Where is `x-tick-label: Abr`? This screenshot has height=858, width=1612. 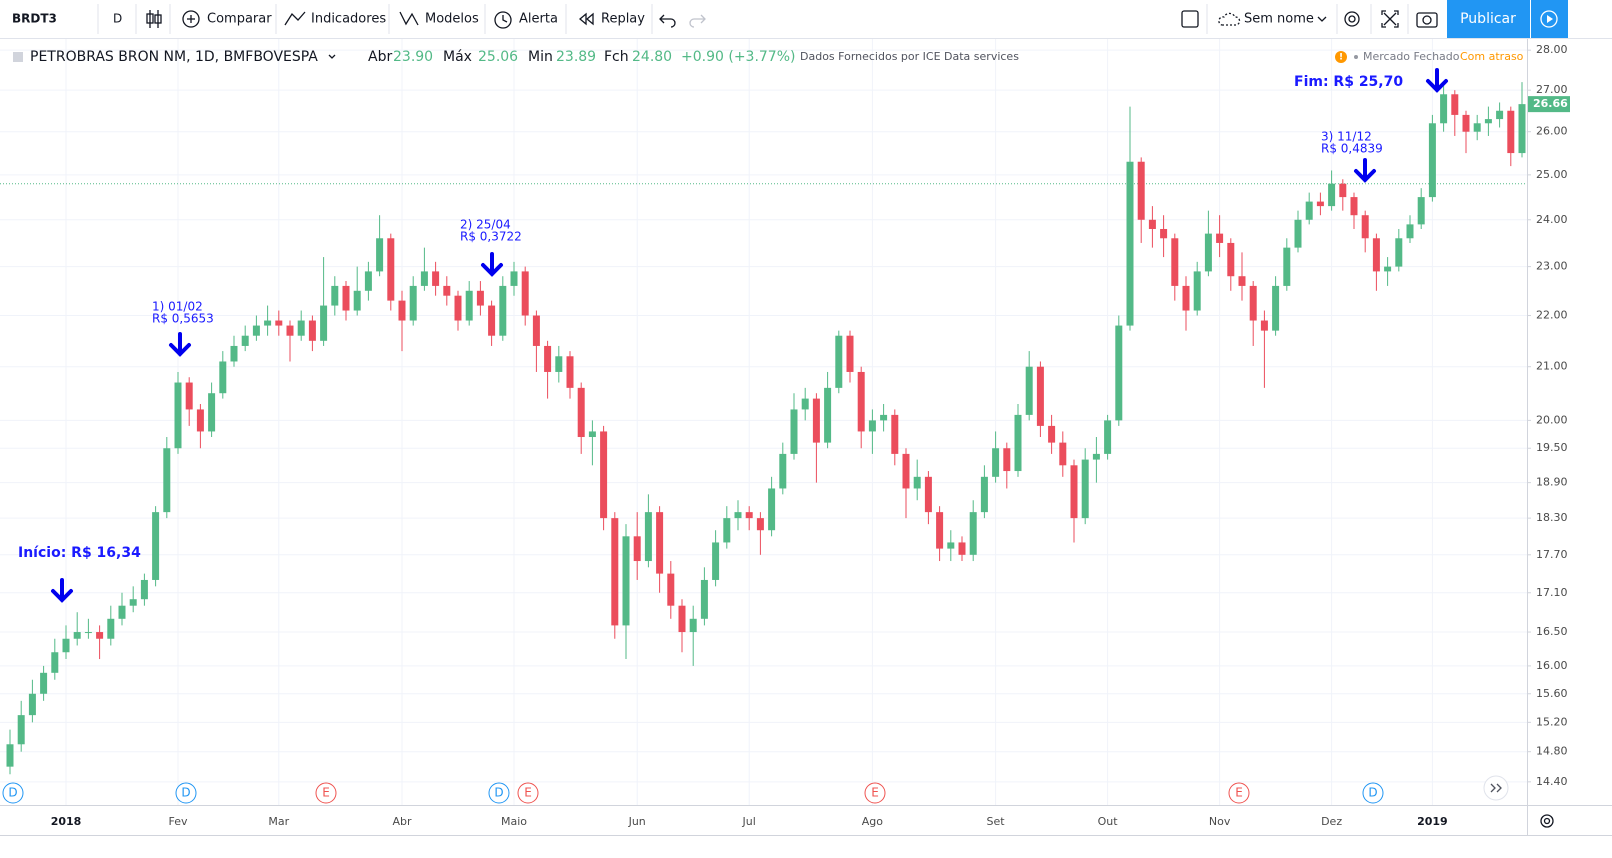
x-tick-label: Abr is located at coordinates (402, 821).